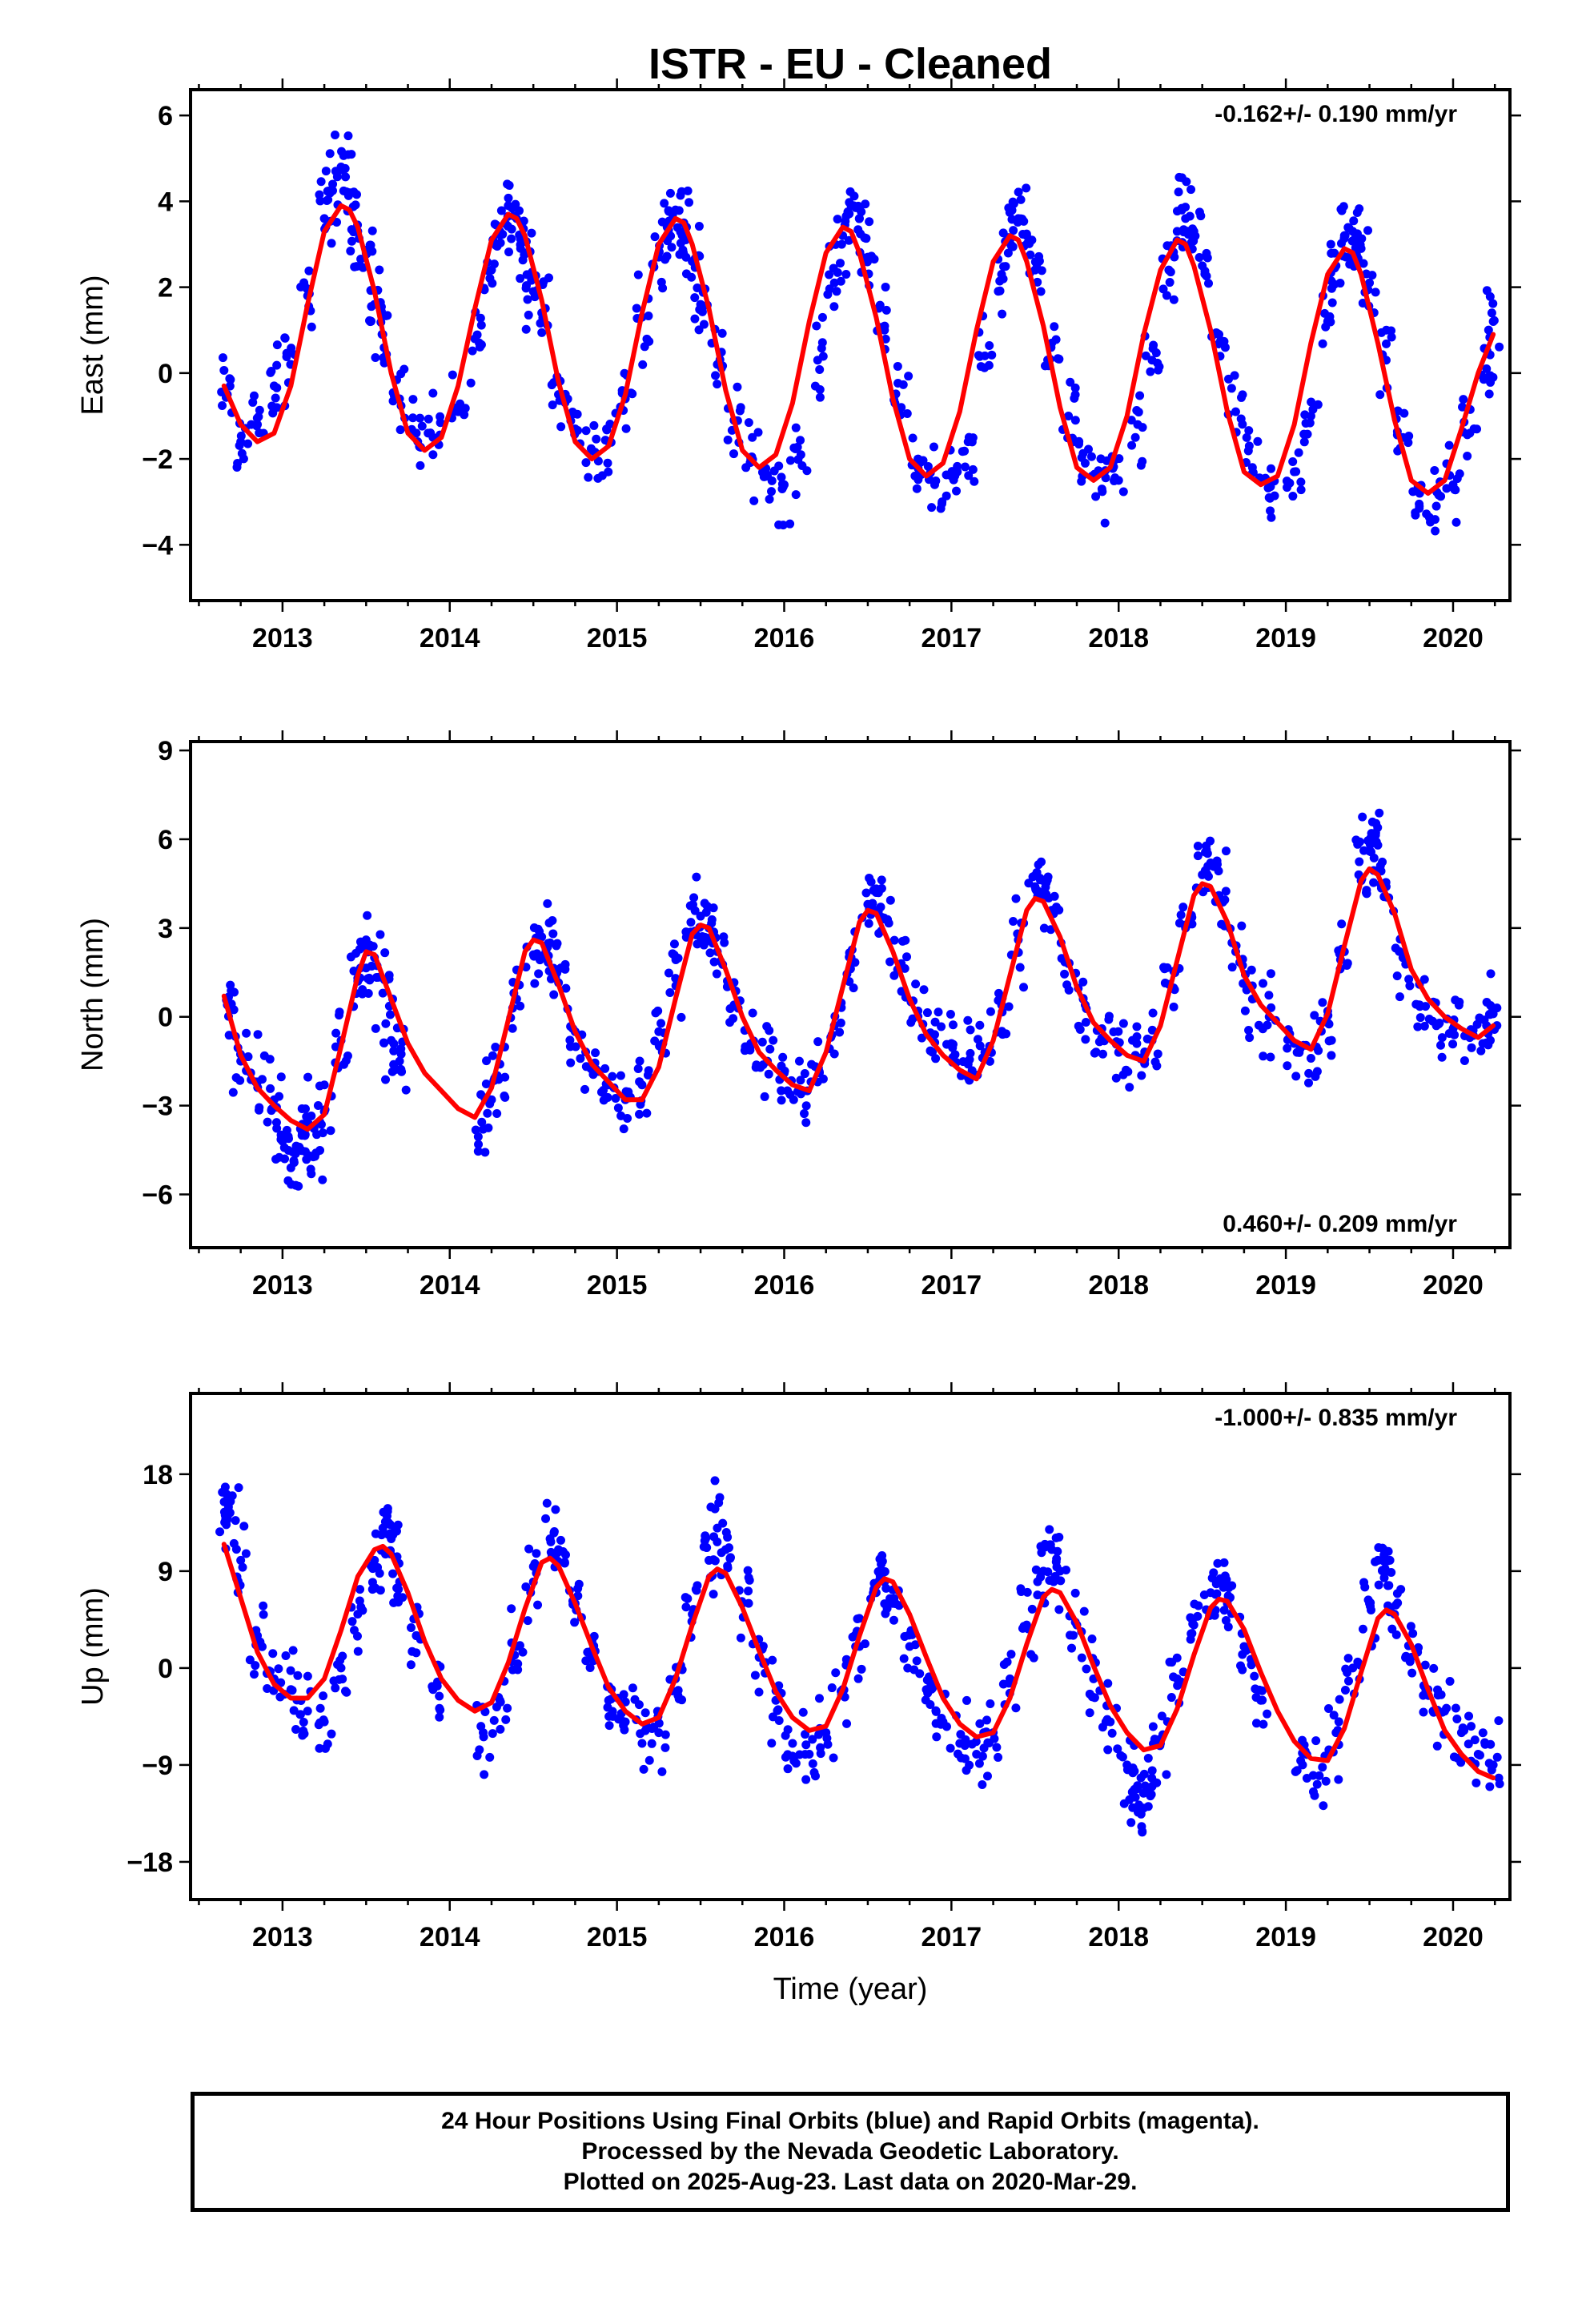  What do you see at coordinates (282, 1937) in the screenshot?
I see `up-x-tick-label: 2013` at bounding box center [282, 1937].